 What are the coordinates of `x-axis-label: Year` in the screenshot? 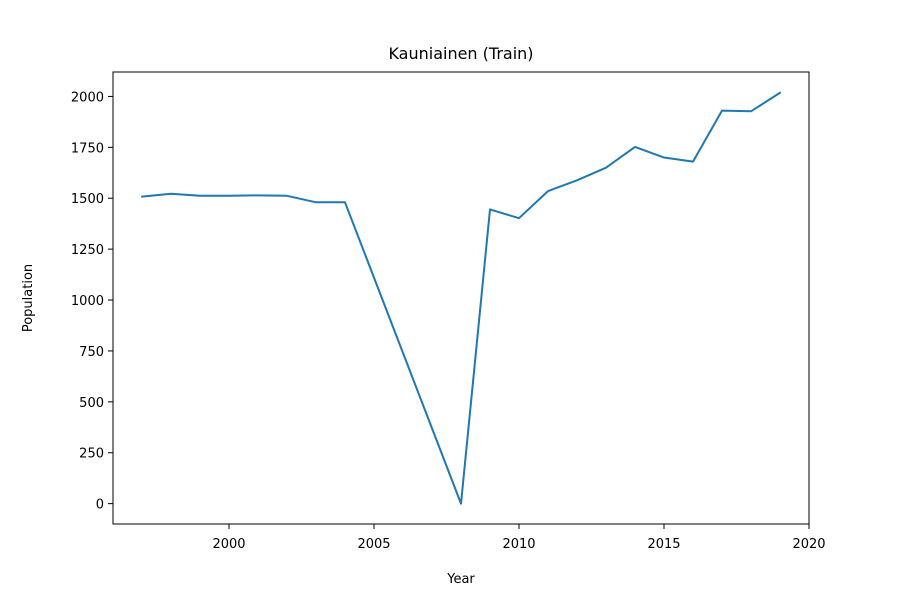 It's located at (460, 579).